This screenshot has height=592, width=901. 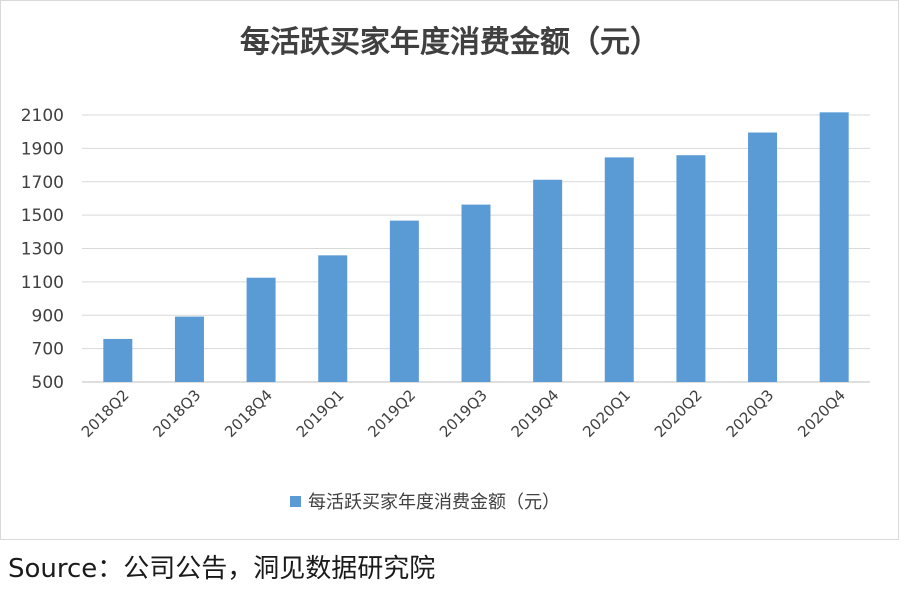 I want to click on bar-2020Q4, so click(x=834, y=247).